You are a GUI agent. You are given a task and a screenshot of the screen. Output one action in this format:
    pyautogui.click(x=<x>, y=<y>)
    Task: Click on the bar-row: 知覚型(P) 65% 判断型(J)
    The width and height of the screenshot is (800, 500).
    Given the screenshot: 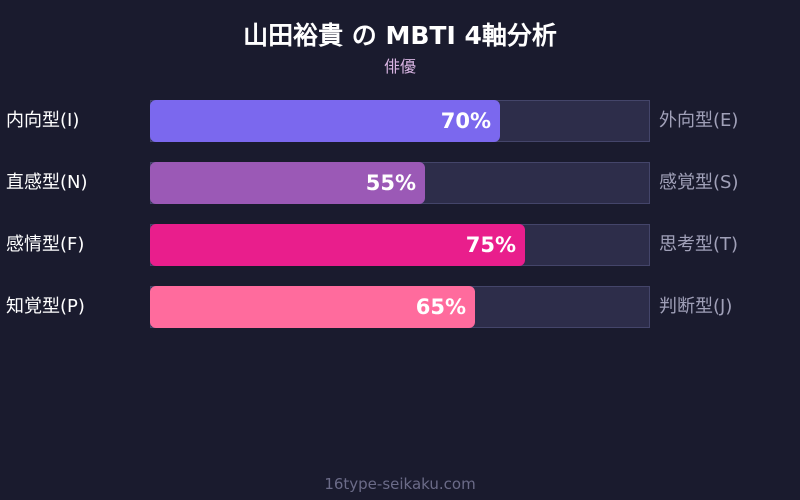 What is the action you would take?
    pyautogui.click(x=400, y=307)
    